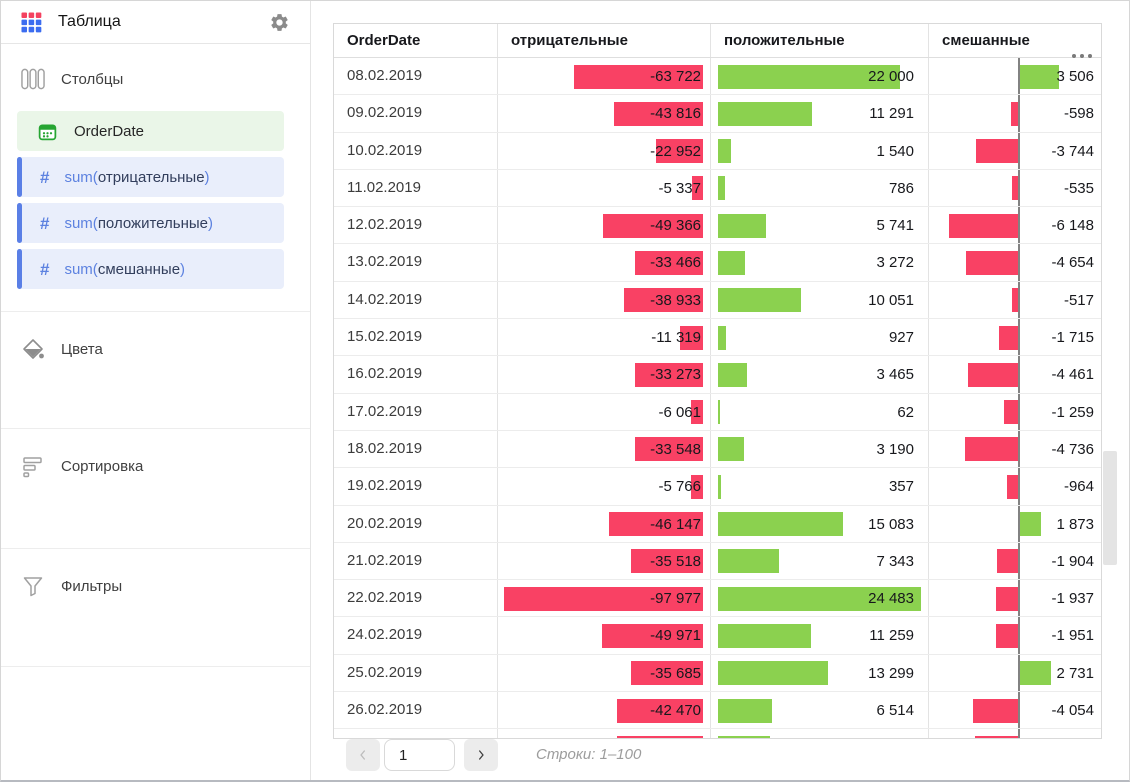  I want to click on colors-section-label: Цвета, so click(82, 349).